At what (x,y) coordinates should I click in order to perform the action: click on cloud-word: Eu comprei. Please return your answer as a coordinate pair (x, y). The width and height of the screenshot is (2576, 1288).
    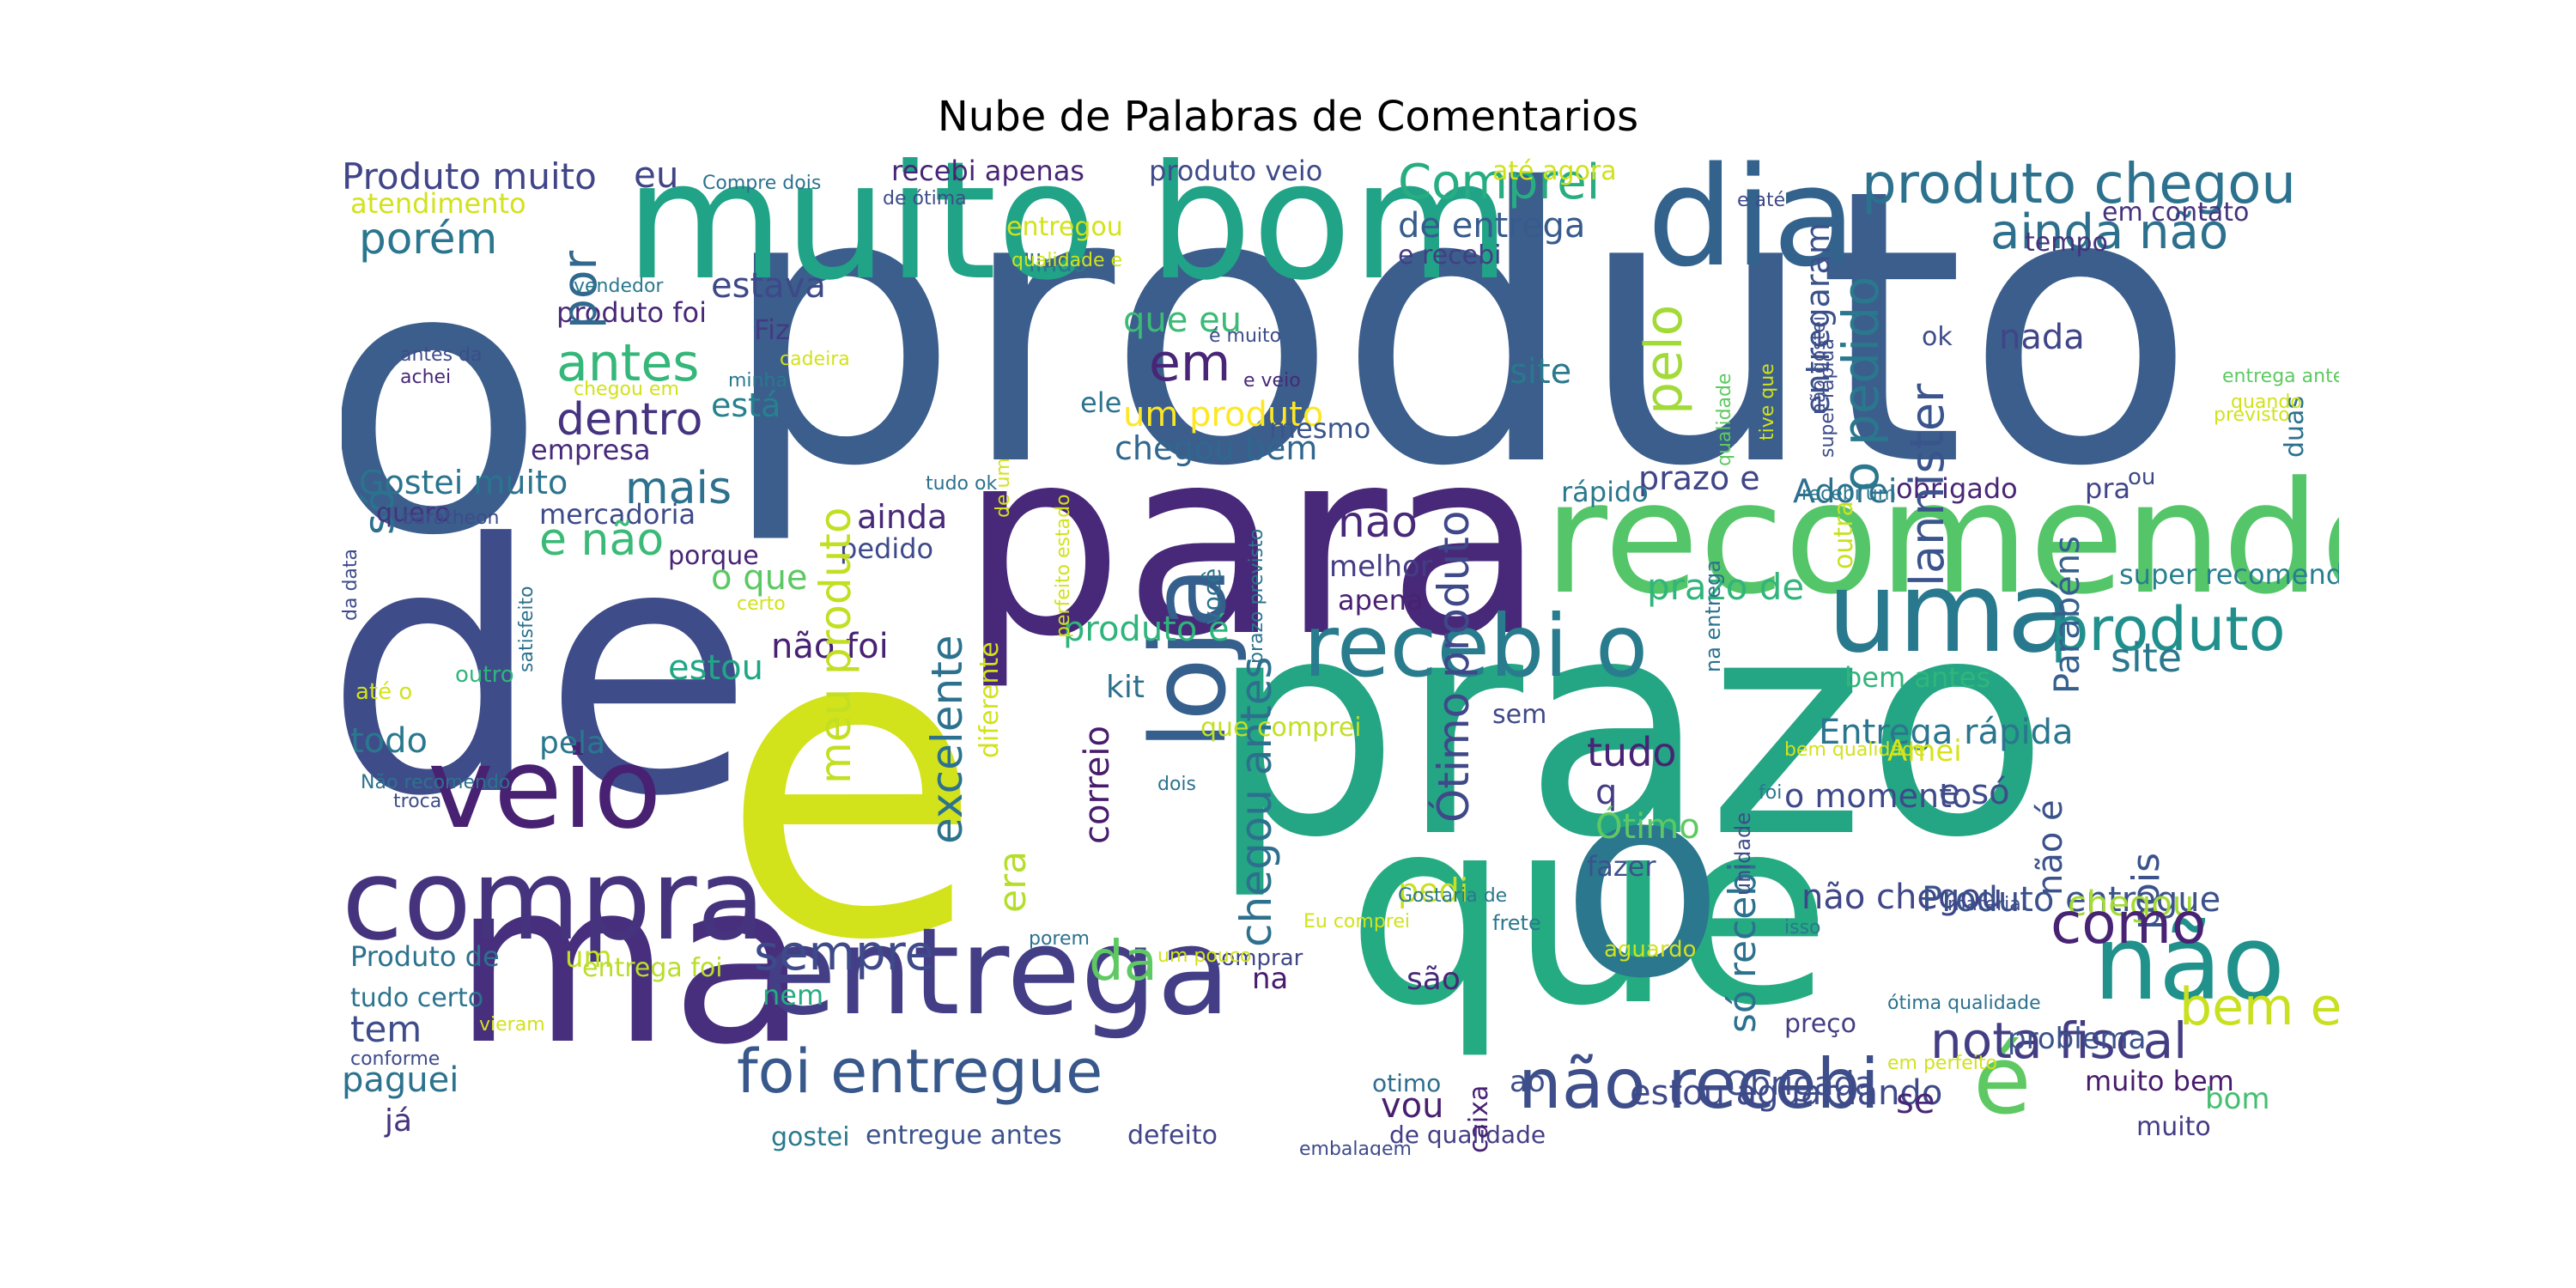
    Looking at the image, I should click on (1356, 922).